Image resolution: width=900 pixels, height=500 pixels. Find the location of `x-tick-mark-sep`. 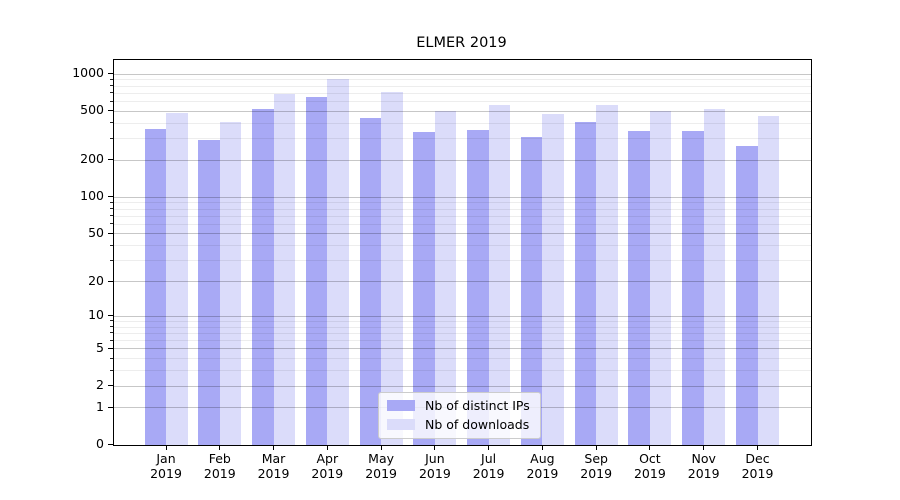

x-tick-mark-sep is located at coordinates (596, 448).